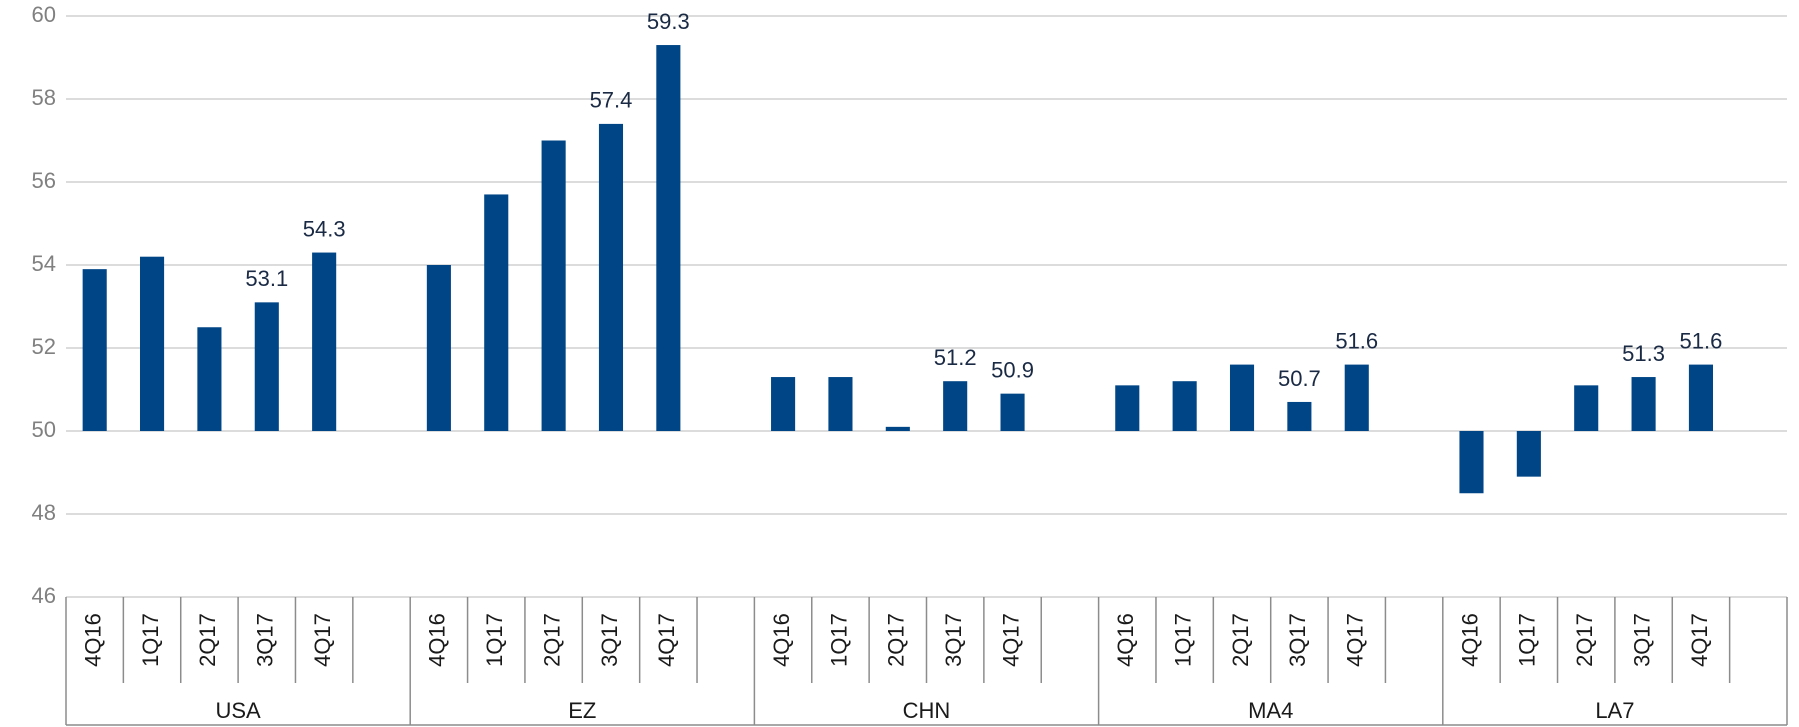 The width and height of the screenshot is (1799, 727). Describe the element at coordinates (44, 263) in the screenshot. I see `y-tick-label: 54` at that location.